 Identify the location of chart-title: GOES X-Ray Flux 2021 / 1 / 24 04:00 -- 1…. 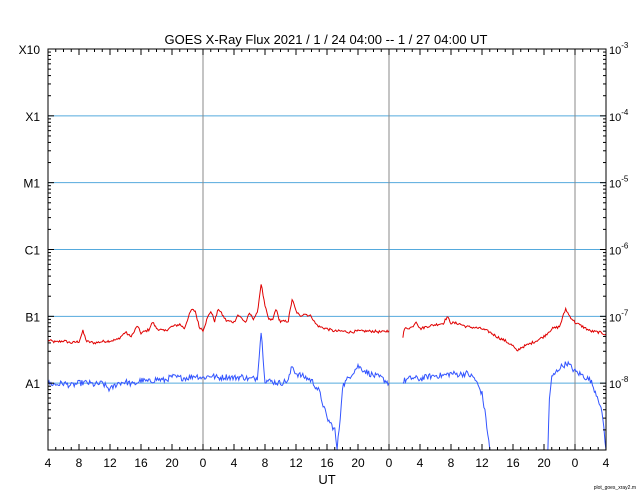
(326, 39).